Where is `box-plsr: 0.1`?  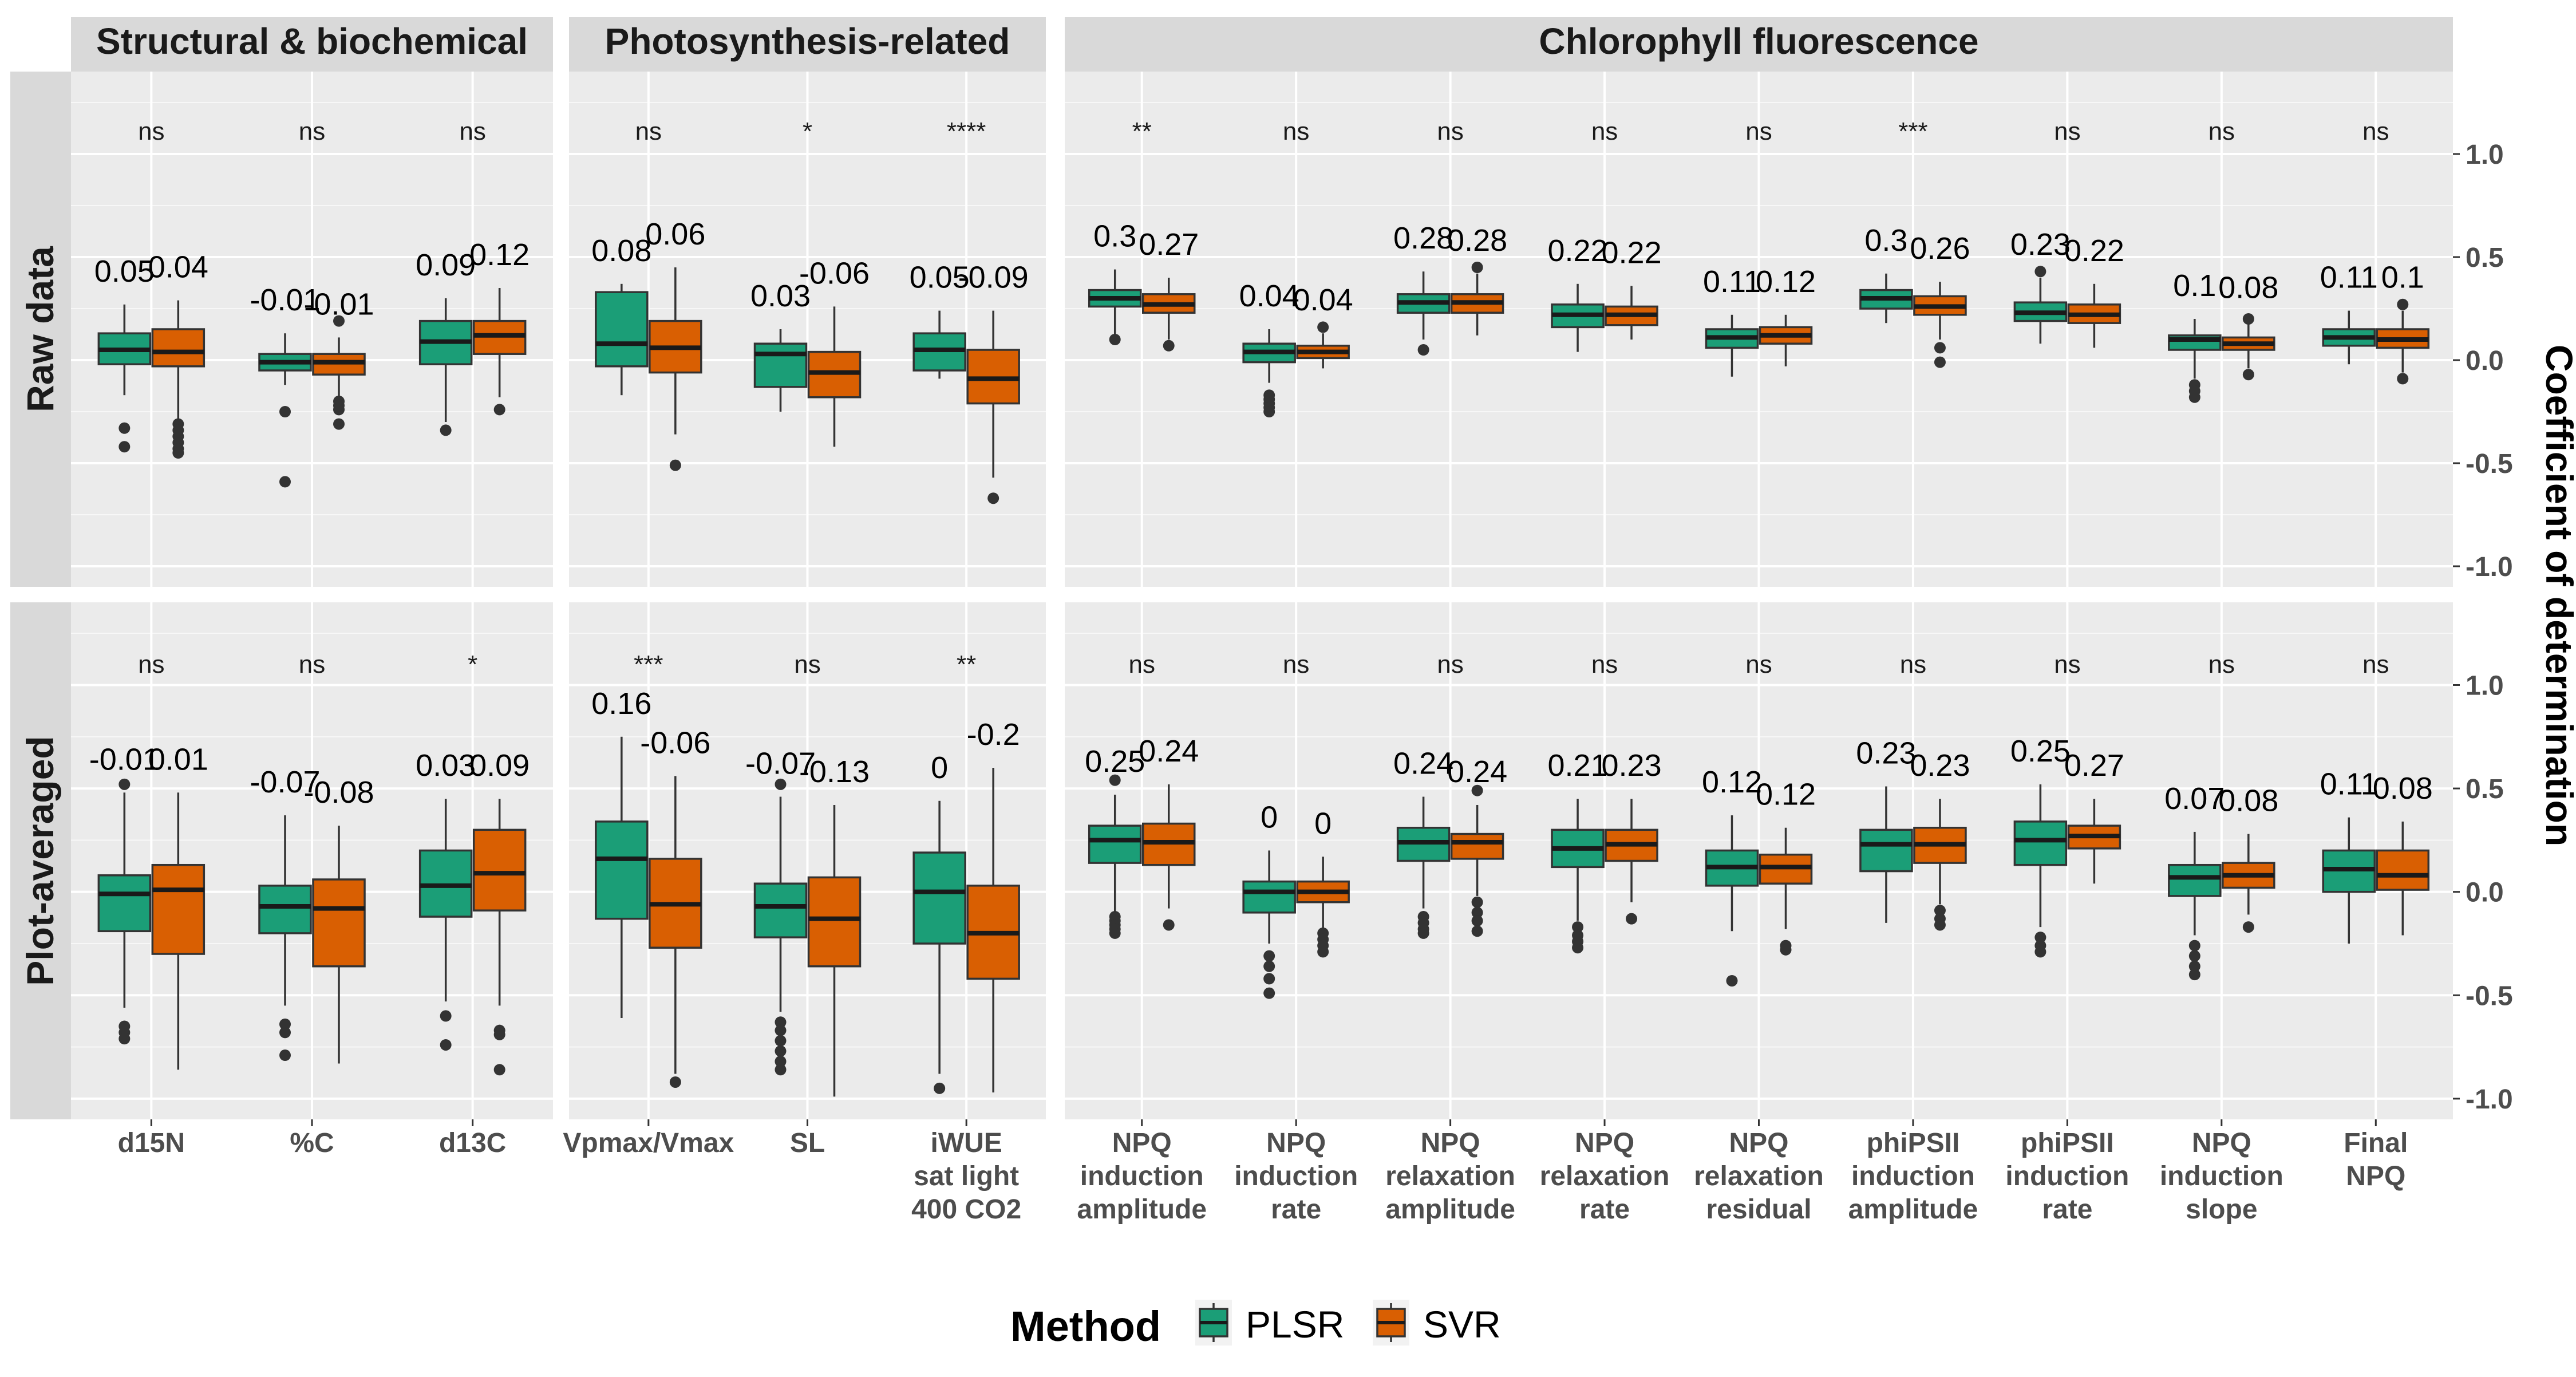 box-plsr: 0.1 is located at coordinates (2195, 336).